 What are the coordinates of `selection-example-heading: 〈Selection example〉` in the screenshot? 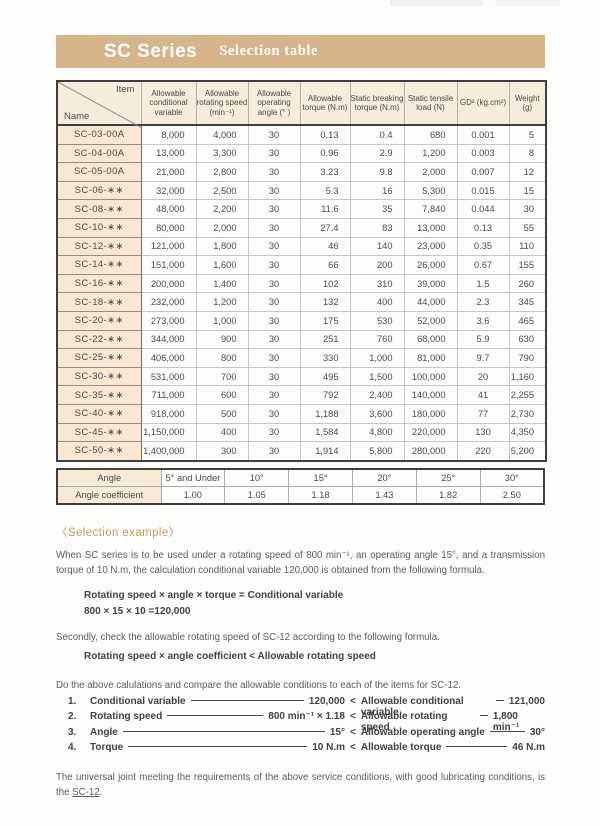 It's located at (118, 532).